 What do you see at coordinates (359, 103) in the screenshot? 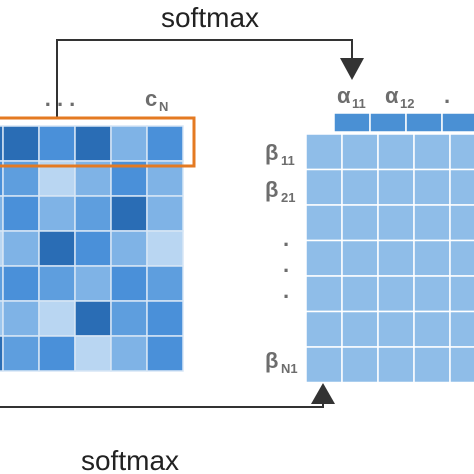
I see `alpha-label-sub: 11` at bounding box center [359, 103].